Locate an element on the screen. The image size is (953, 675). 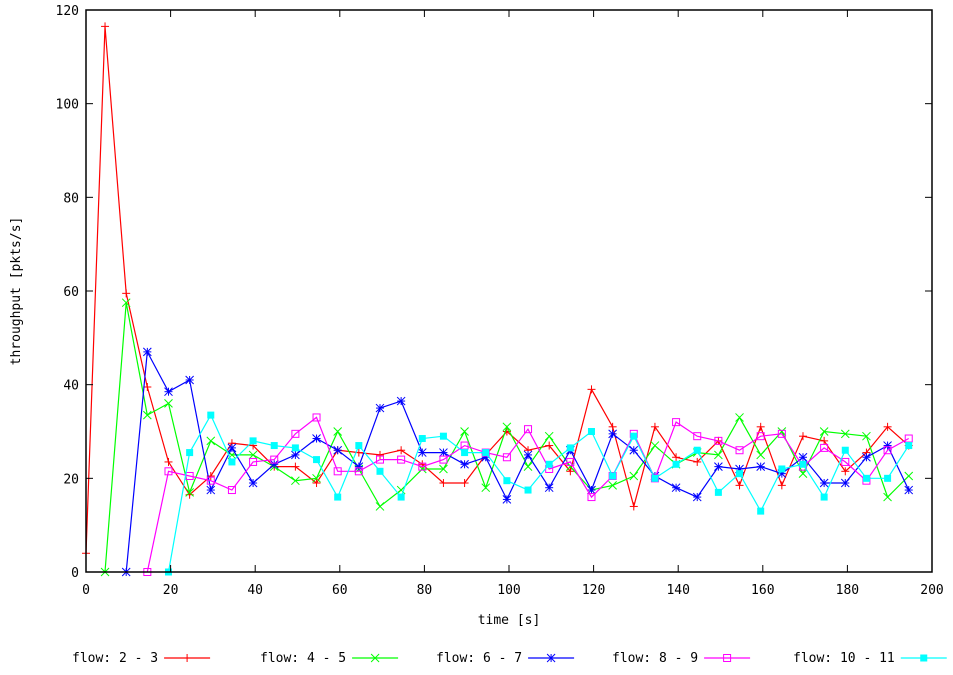
y-tick-label: 120 is located at coordinates (67, 11).